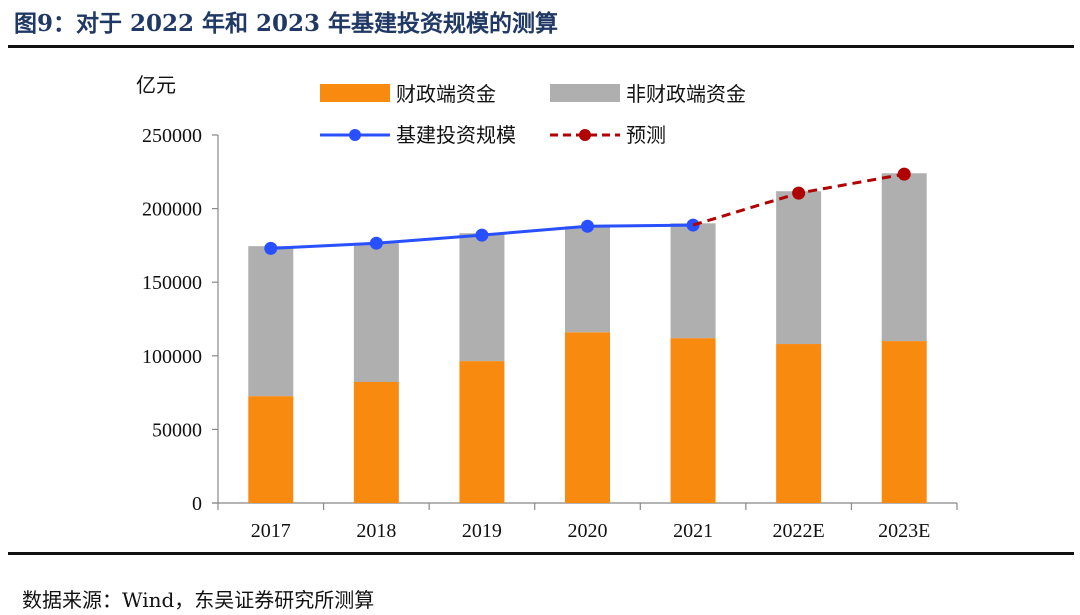 This screenshot has width=1080, height=615. Describe the element at coordinates (541, 46) in the screenshot. I see `top-rule` at that location.